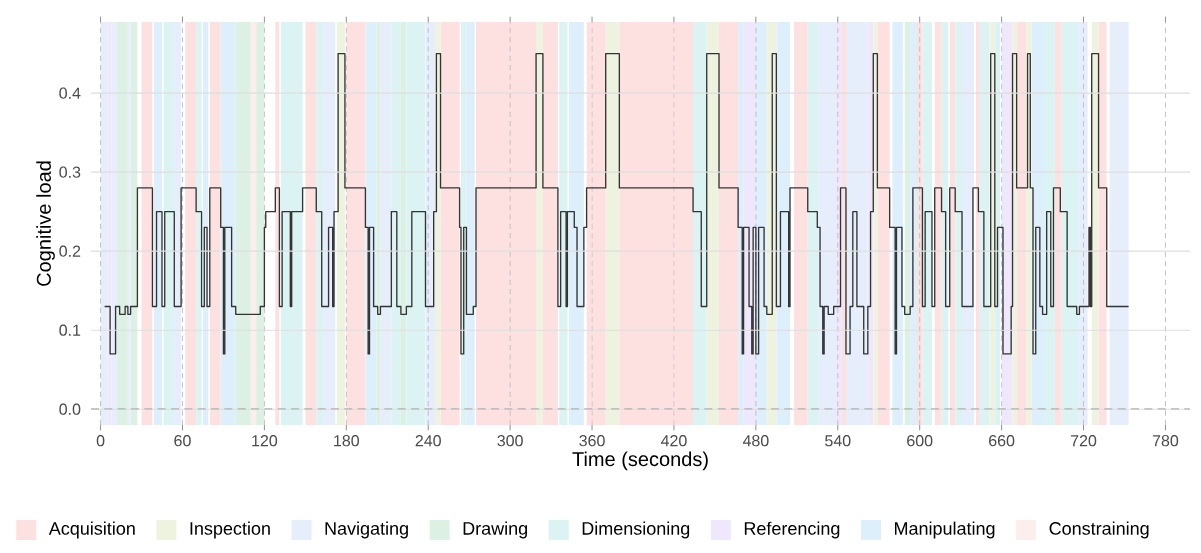  What do you see at coordinates (70, 330) in the screenshot?
I see `y-tick-label: 0.1` at bounding box center [70, 330].